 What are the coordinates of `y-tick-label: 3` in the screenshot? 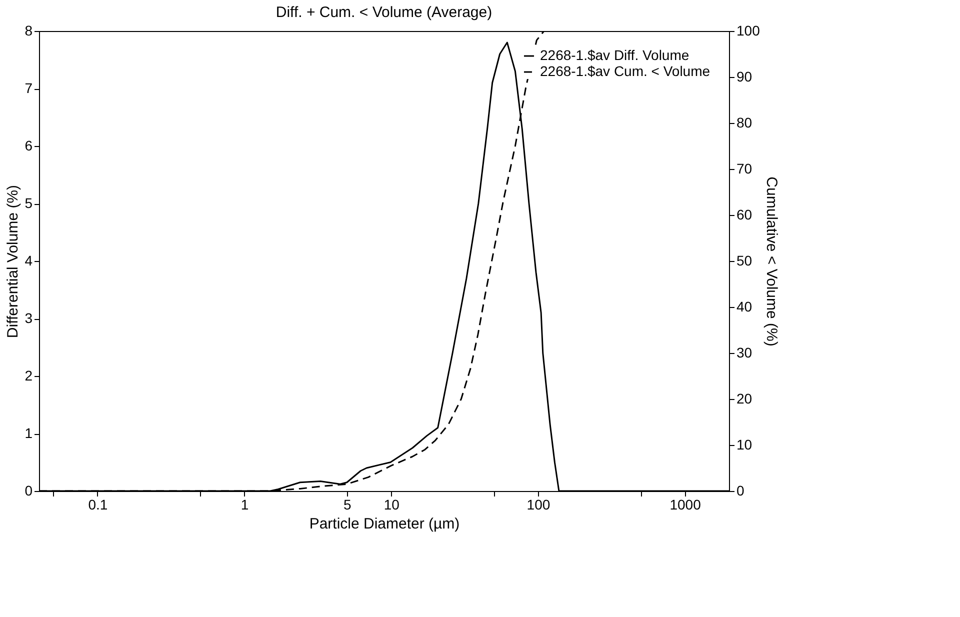 It's located at (28, 318).